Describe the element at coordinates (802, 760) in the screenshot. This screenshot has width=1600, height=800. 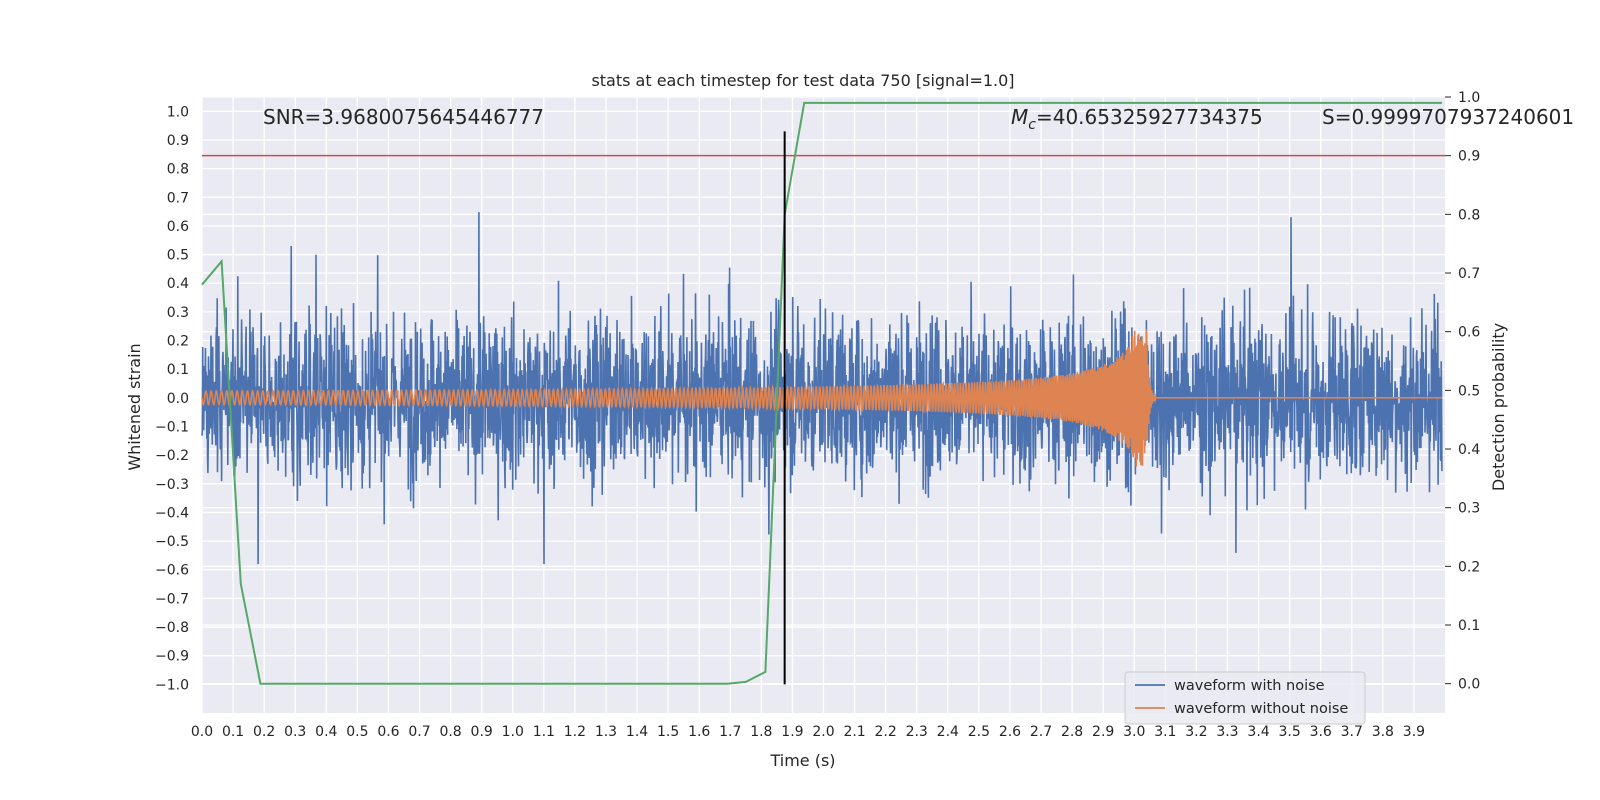
I see `x-axis-label: Time (s)` at that location.